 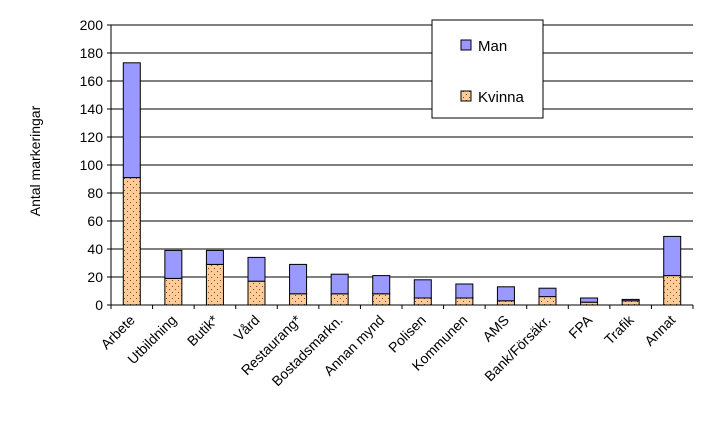 I want to click on y-tick-label: 200, so click(x=92, y=25).